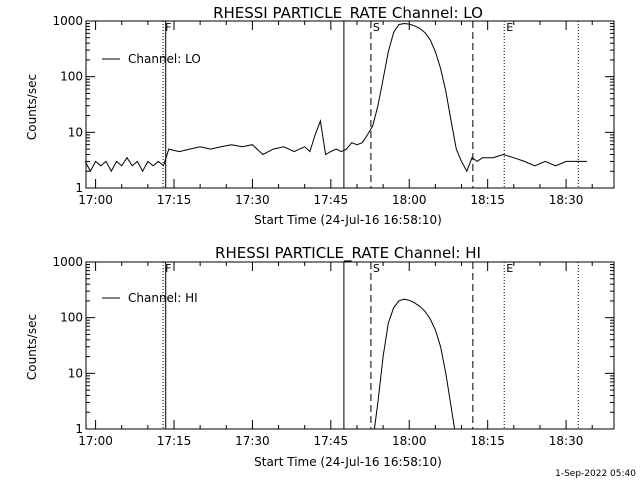 The height and width of the screenshot is (480, 640). Describe the element at coordinates (348, 462) in the screenshot. I see `x-axis-label-hi: Start Time (24-Jul-16 16:58:10)` at that location.